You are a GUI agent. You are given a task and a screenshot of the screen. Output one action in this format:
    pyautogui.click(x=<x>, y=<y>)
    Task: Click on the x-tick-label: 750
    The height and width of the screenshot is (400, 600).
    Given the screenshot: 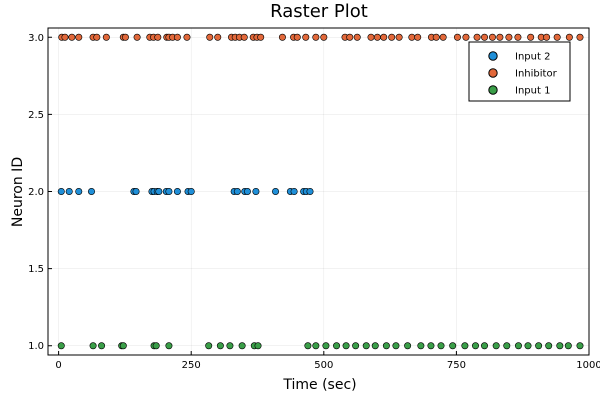 What is the action you would take?
    pyautogui.click(x=456, y=365)
    